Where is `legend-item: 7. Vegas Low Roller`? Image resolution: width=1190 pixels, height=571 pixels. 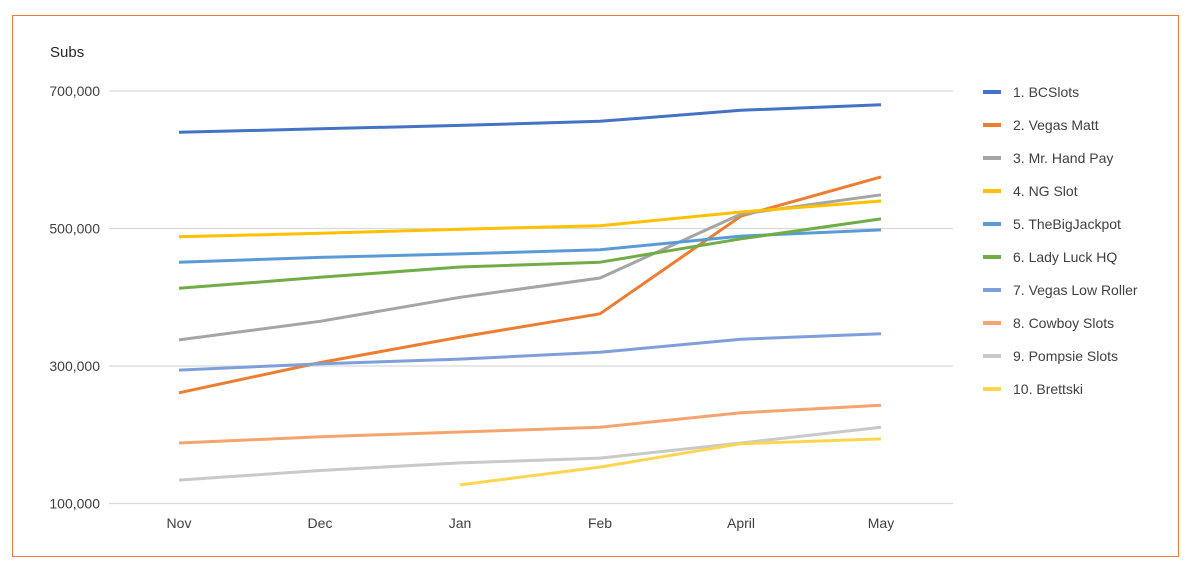
legend-item: 7. Vegas Low Roller is located at coordinates (1060, 290).